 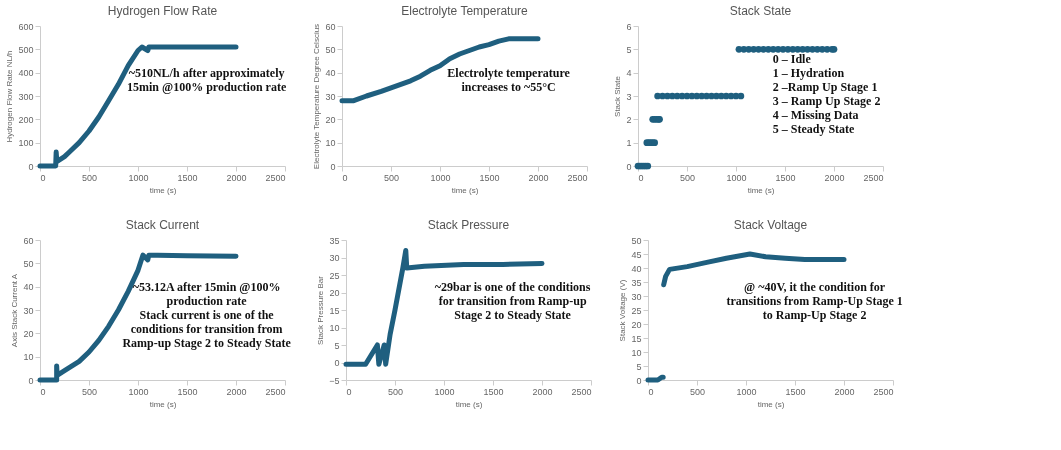 What do you see at coordinates (509, 80) in the screenshot?
I see `annotation: Electrolyte temperature increases to ~55°C` at bounding box center [509, 80].